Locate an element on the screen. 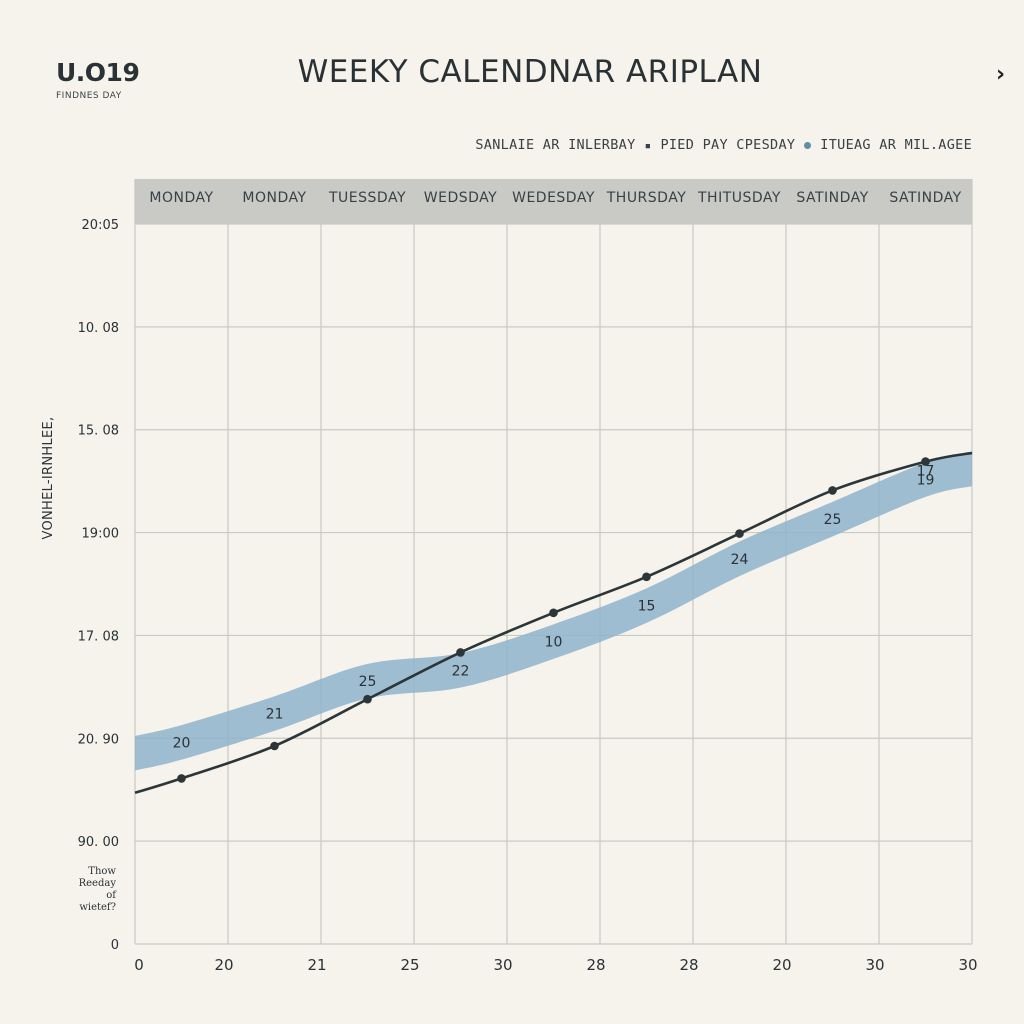  day-header-7: THITUSDAY is located at coordinates (739, 198).